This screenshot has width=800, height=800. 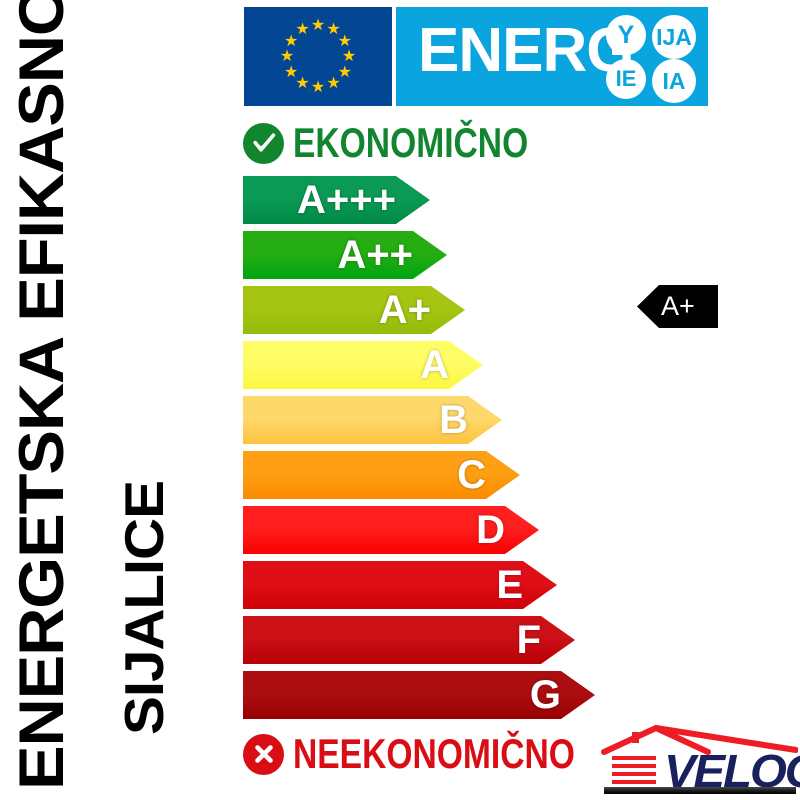 I want to click on suffix-circle-ie: IE, so click(x=626, y=79).